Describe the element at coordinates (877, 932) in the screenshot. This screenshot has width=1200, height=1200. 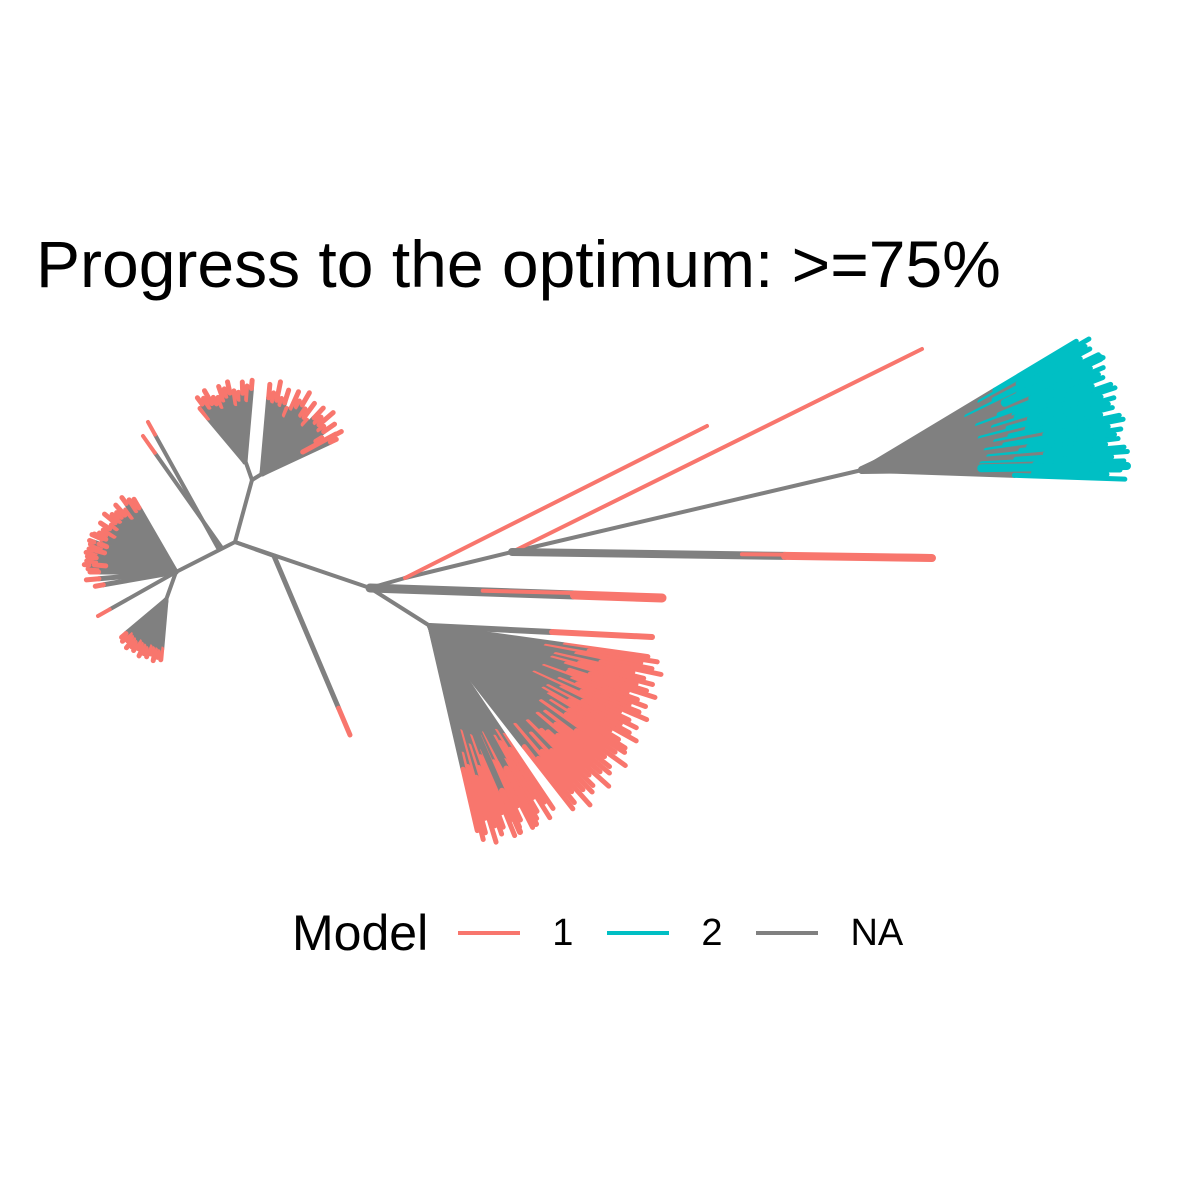
I see `legend-label-na: NA` at that location.